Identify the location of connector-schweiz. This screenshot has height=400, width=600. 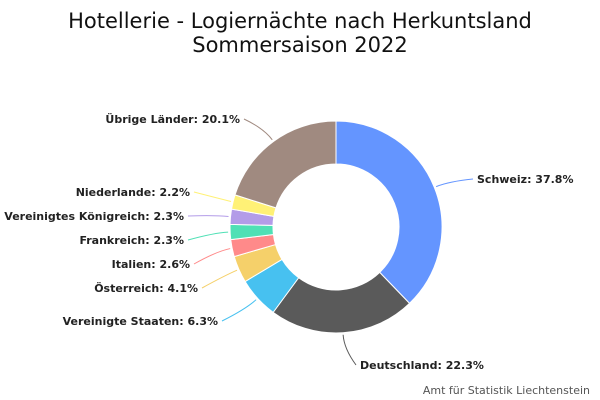
(454, 183).